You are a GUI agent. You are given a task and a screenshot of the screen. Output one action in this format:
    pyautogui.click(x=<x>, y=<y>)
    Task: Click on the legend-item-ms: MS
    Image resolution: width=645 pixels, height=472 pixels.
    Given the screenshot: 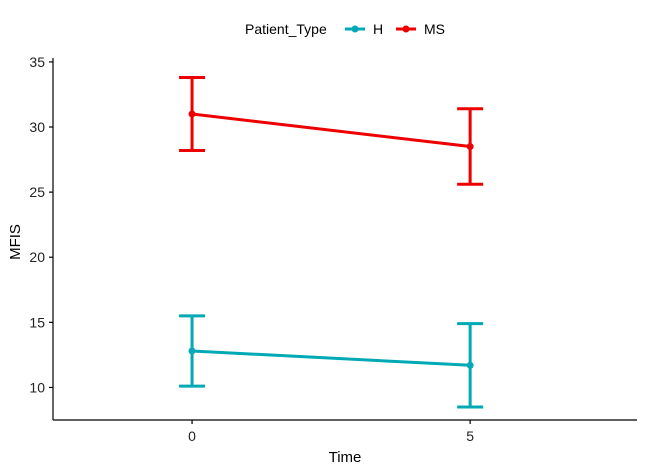 What is the action you would take?
    pyautogui.click(x=420, y=29)
    